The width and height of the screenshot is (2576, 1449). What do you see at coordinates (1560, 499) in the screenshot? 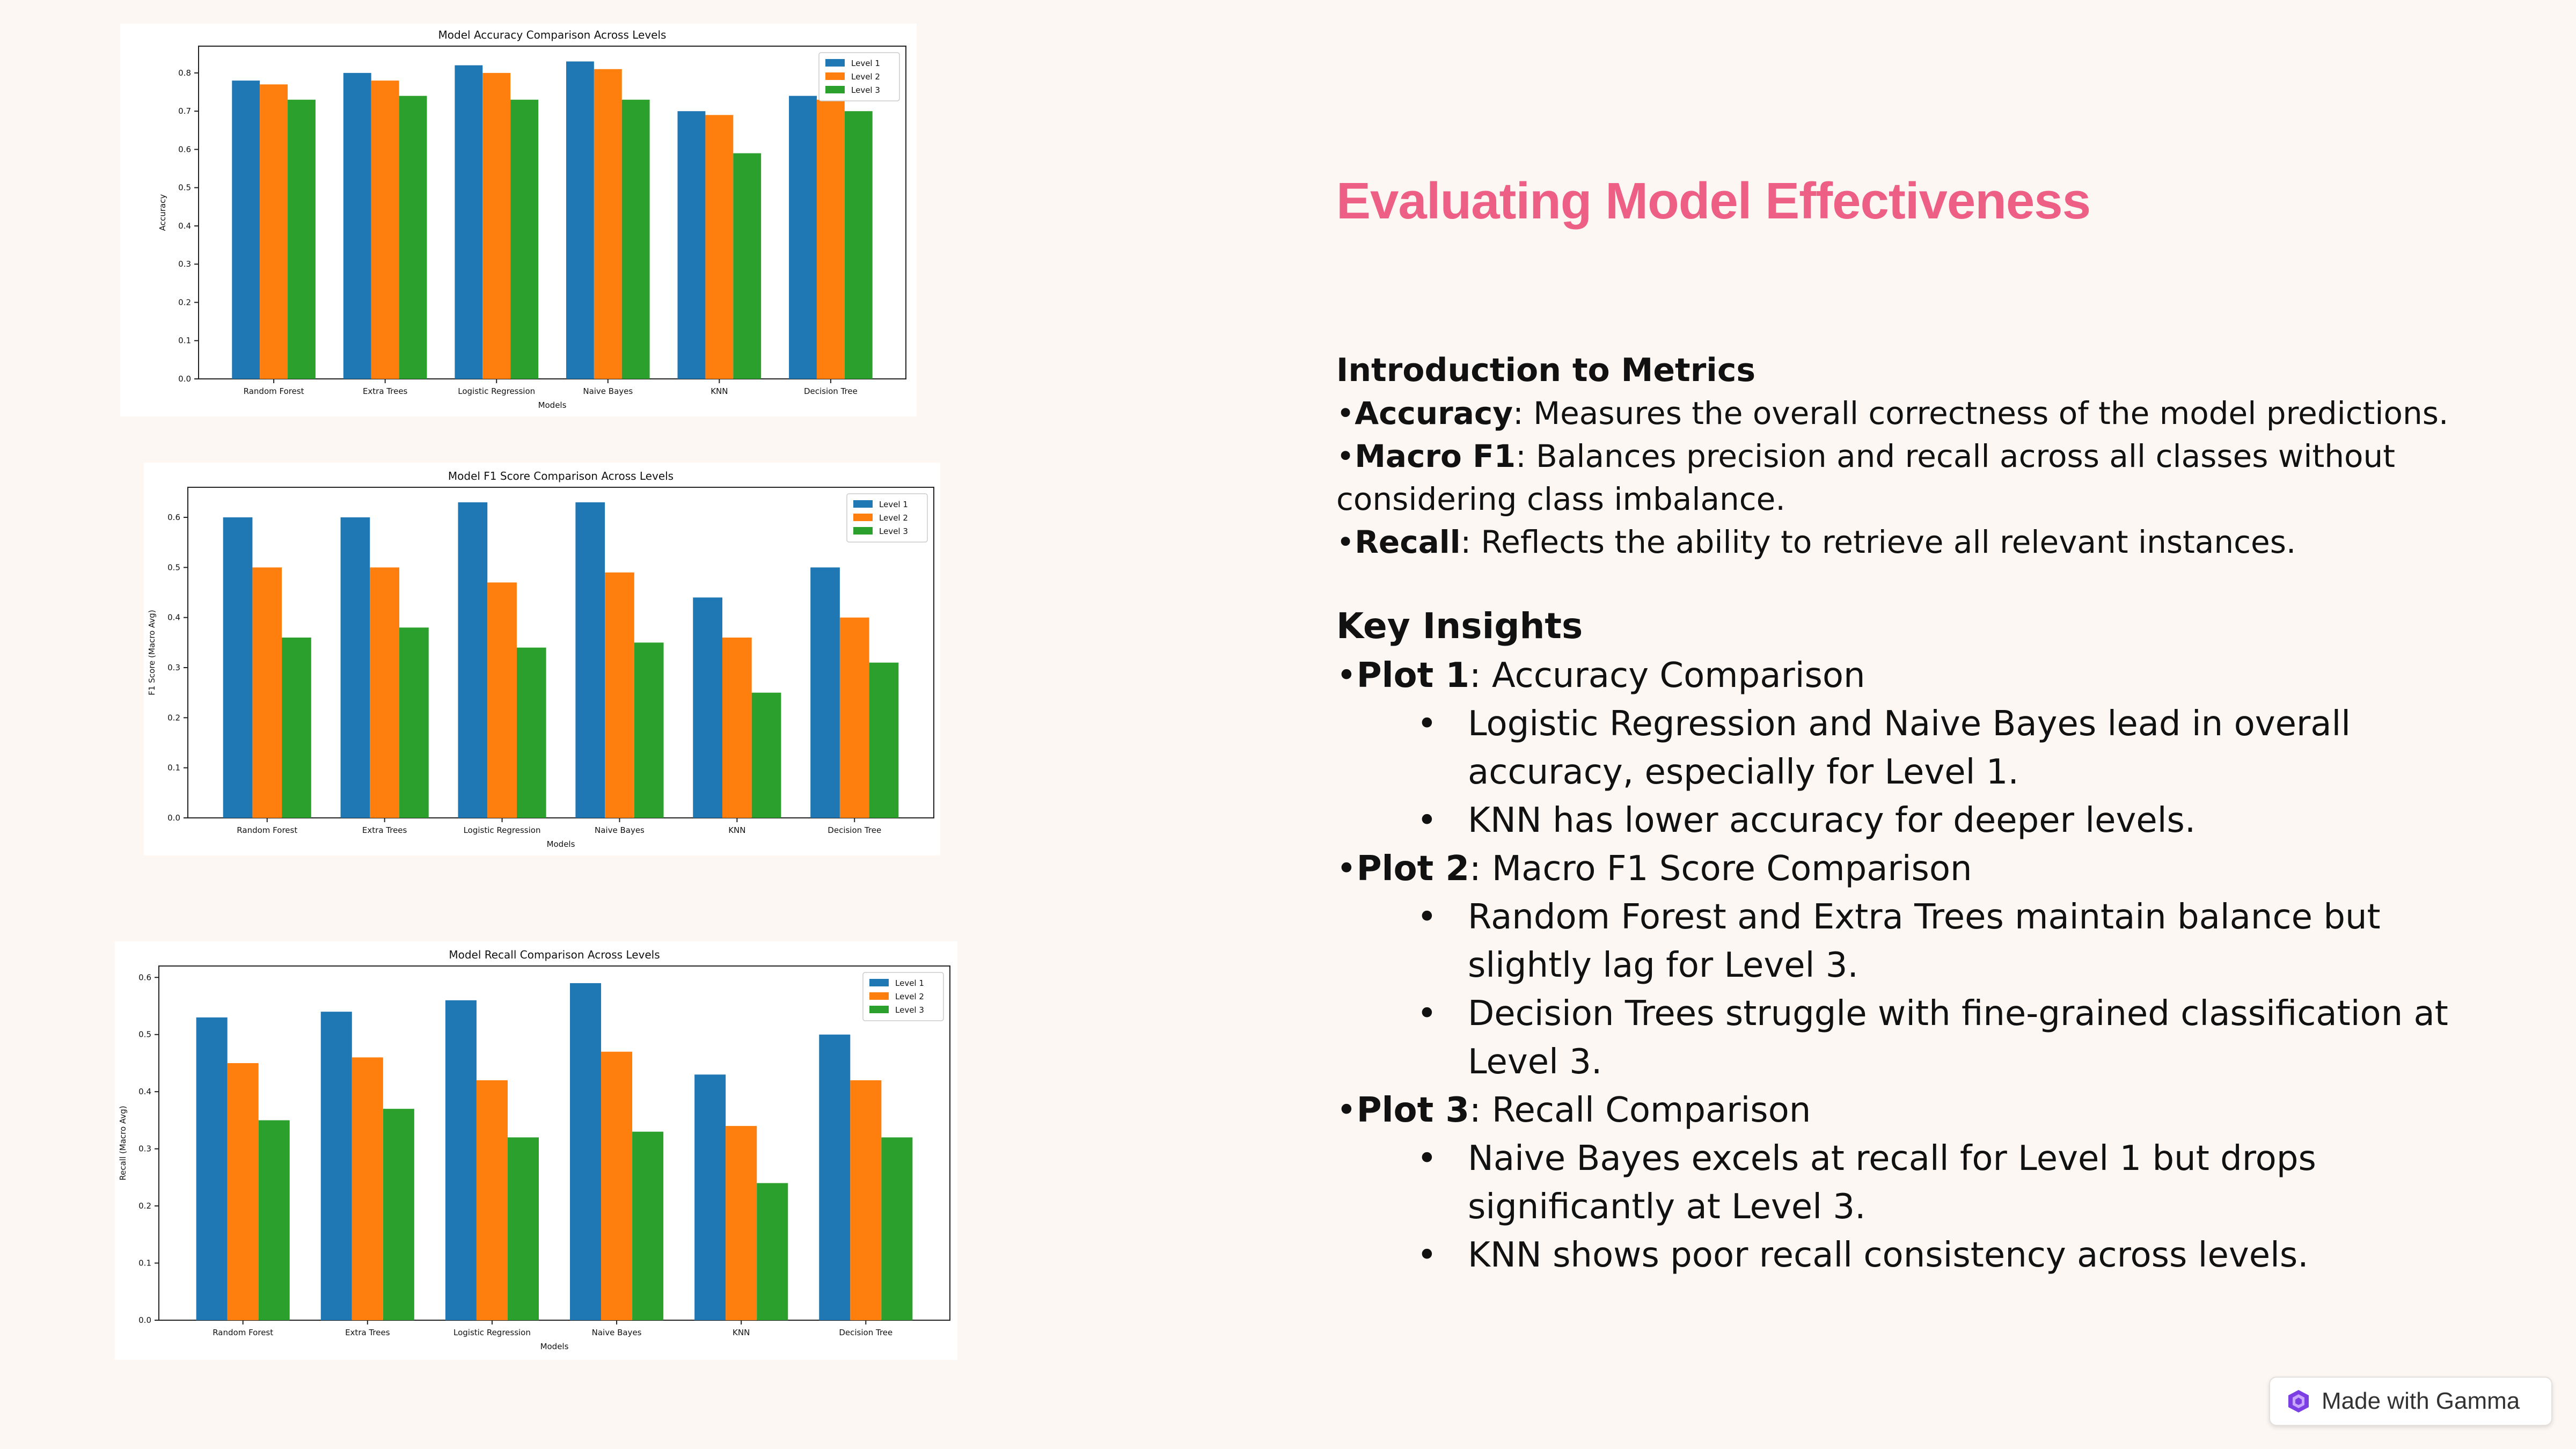
I see `metric-macro-f1-continued: considering class imbalance.` at bounding box center [1560, 499].